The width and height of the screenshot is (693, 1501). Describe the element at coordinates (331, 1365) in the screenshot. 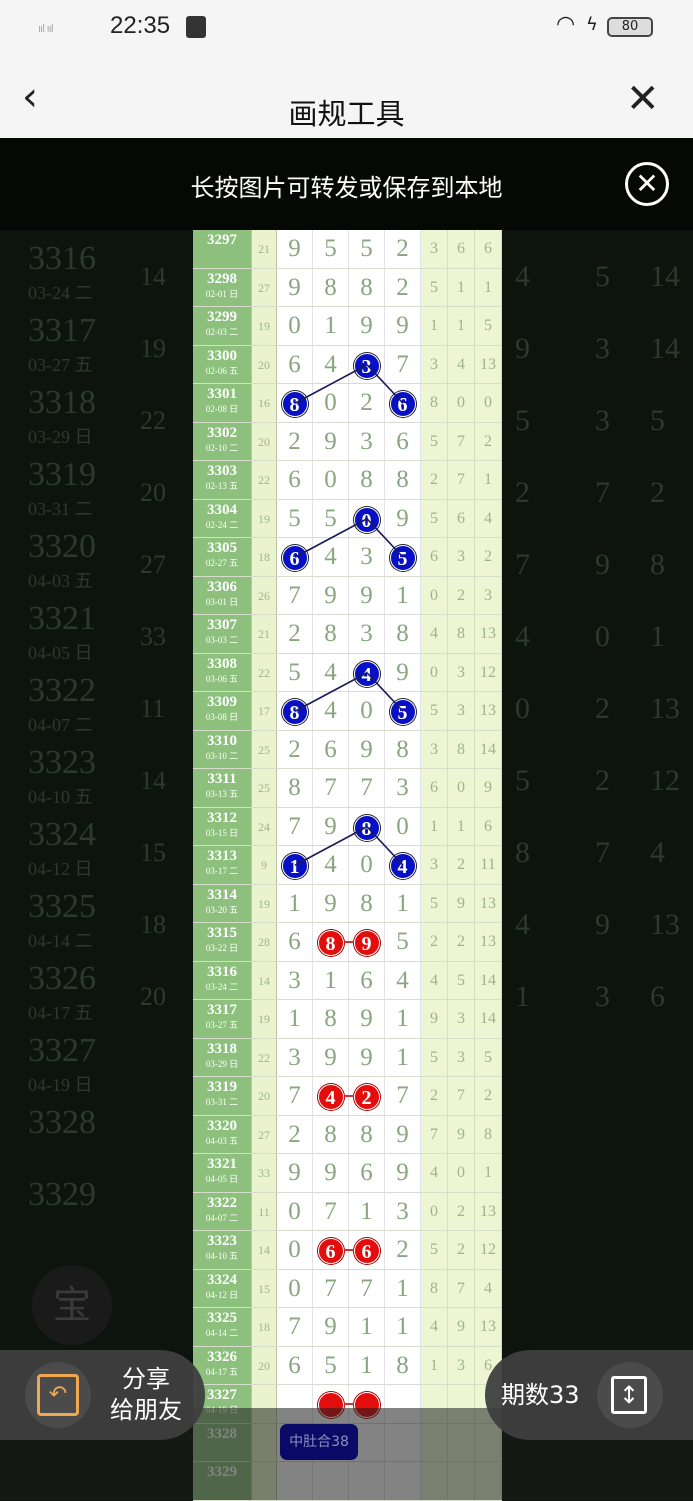

I see `digit-cell: 5` at that location.